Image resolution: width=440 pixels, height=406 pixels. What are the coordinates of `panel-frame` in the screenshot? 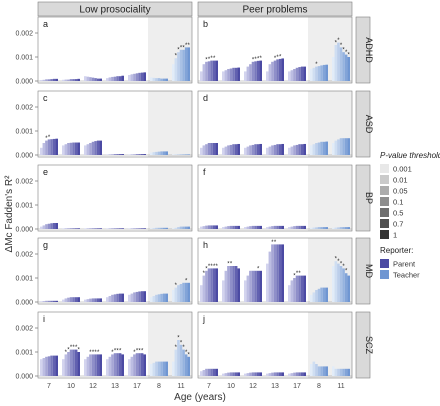 It's located at (275, 271).